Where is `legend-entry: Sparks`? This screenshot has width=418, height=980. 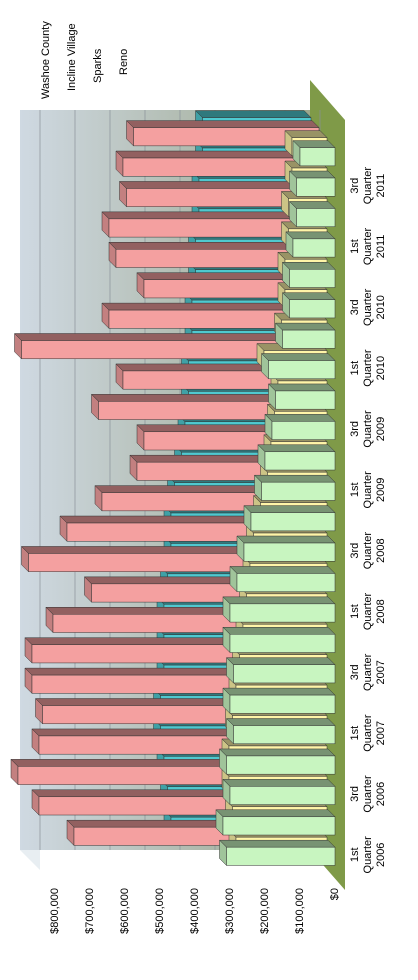 legend-entry: Sparks is located at coordinates (98, 65).